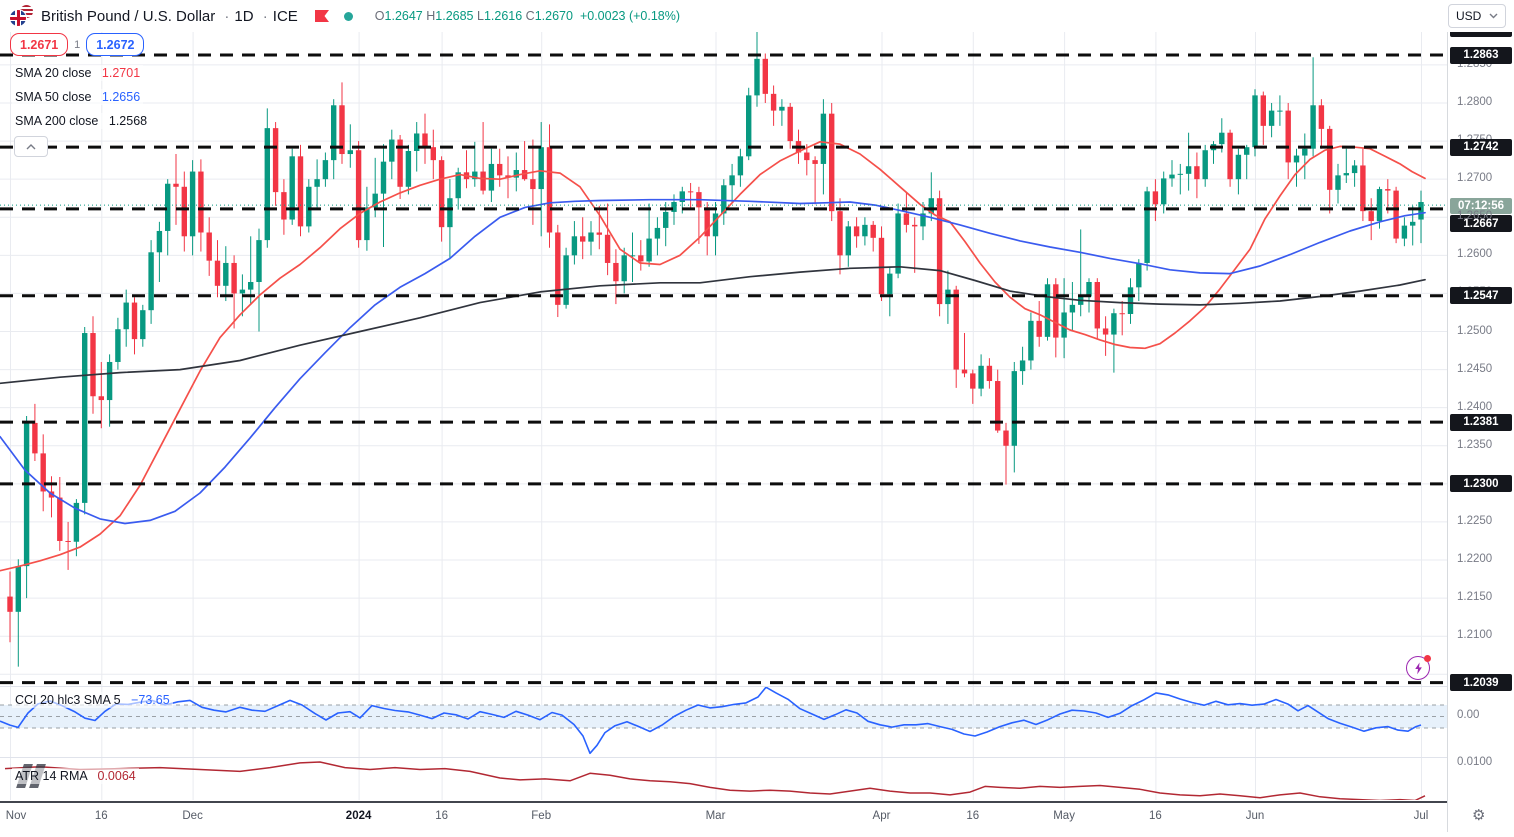 The width and height of the screenshot is (1514, 837). Describe the element at coordinates (379, 16) in the screenshot. I see `ohlc-key: O` at that location.